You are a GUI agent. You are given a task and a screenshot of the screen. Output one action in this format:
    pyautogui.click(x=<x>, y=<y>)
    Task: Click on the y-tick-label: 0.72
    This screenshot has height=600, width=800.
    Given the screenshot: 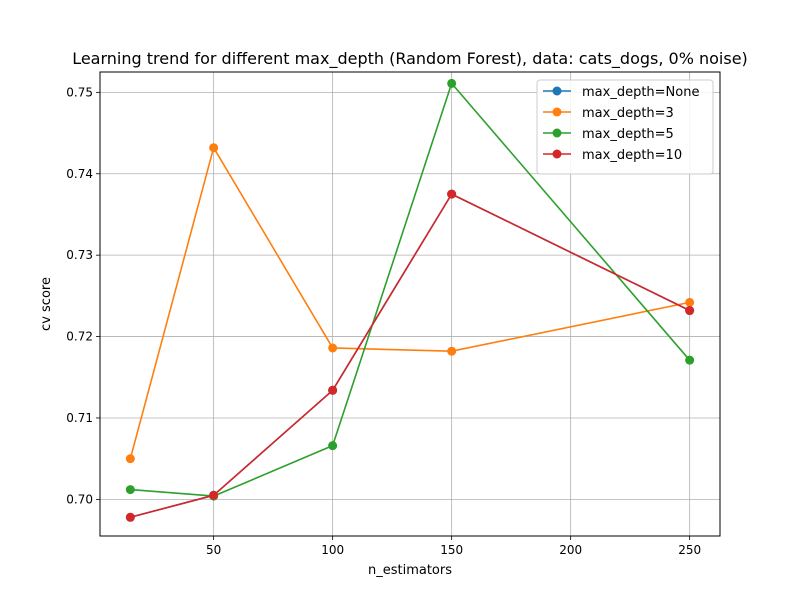 What is the action you would take?
    pyautogui.click(x=79, y=337)
    